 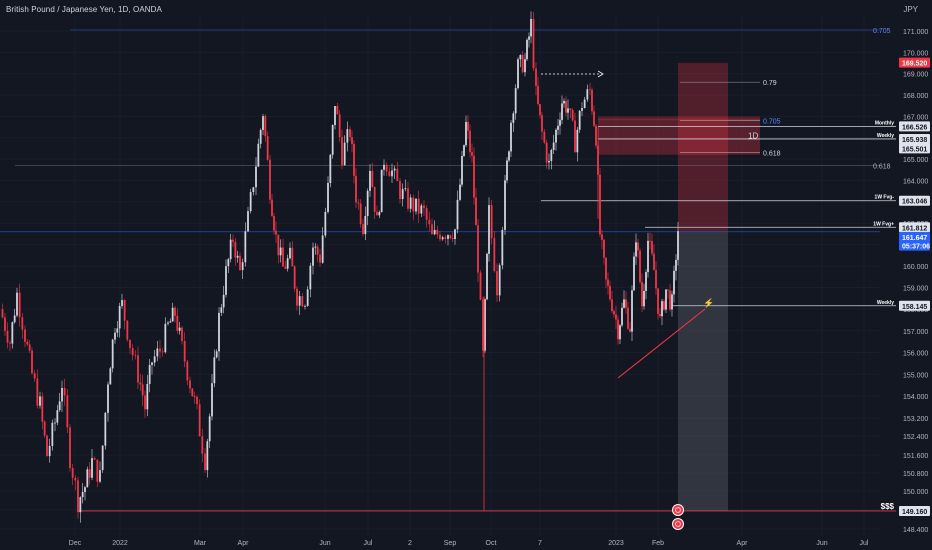 What do you see at coordinates (491, 543) in the screenshot?
I see `x-tick-label: Oct` at bounding box center [491, 543].